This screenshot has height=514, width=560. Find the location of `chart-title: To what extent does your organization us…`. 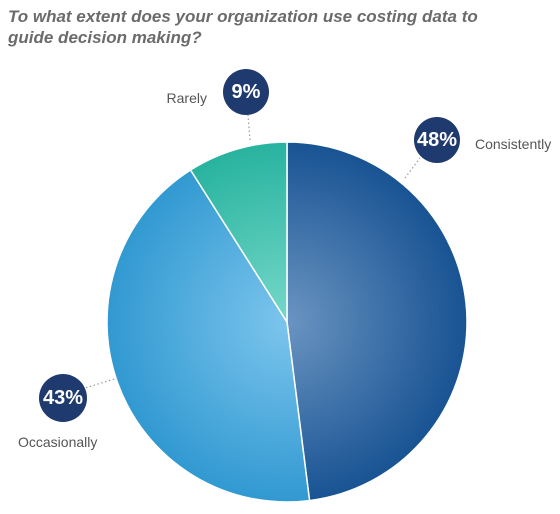

chart-title: To what extent does your organization us… is located at coordinates (243, 27).